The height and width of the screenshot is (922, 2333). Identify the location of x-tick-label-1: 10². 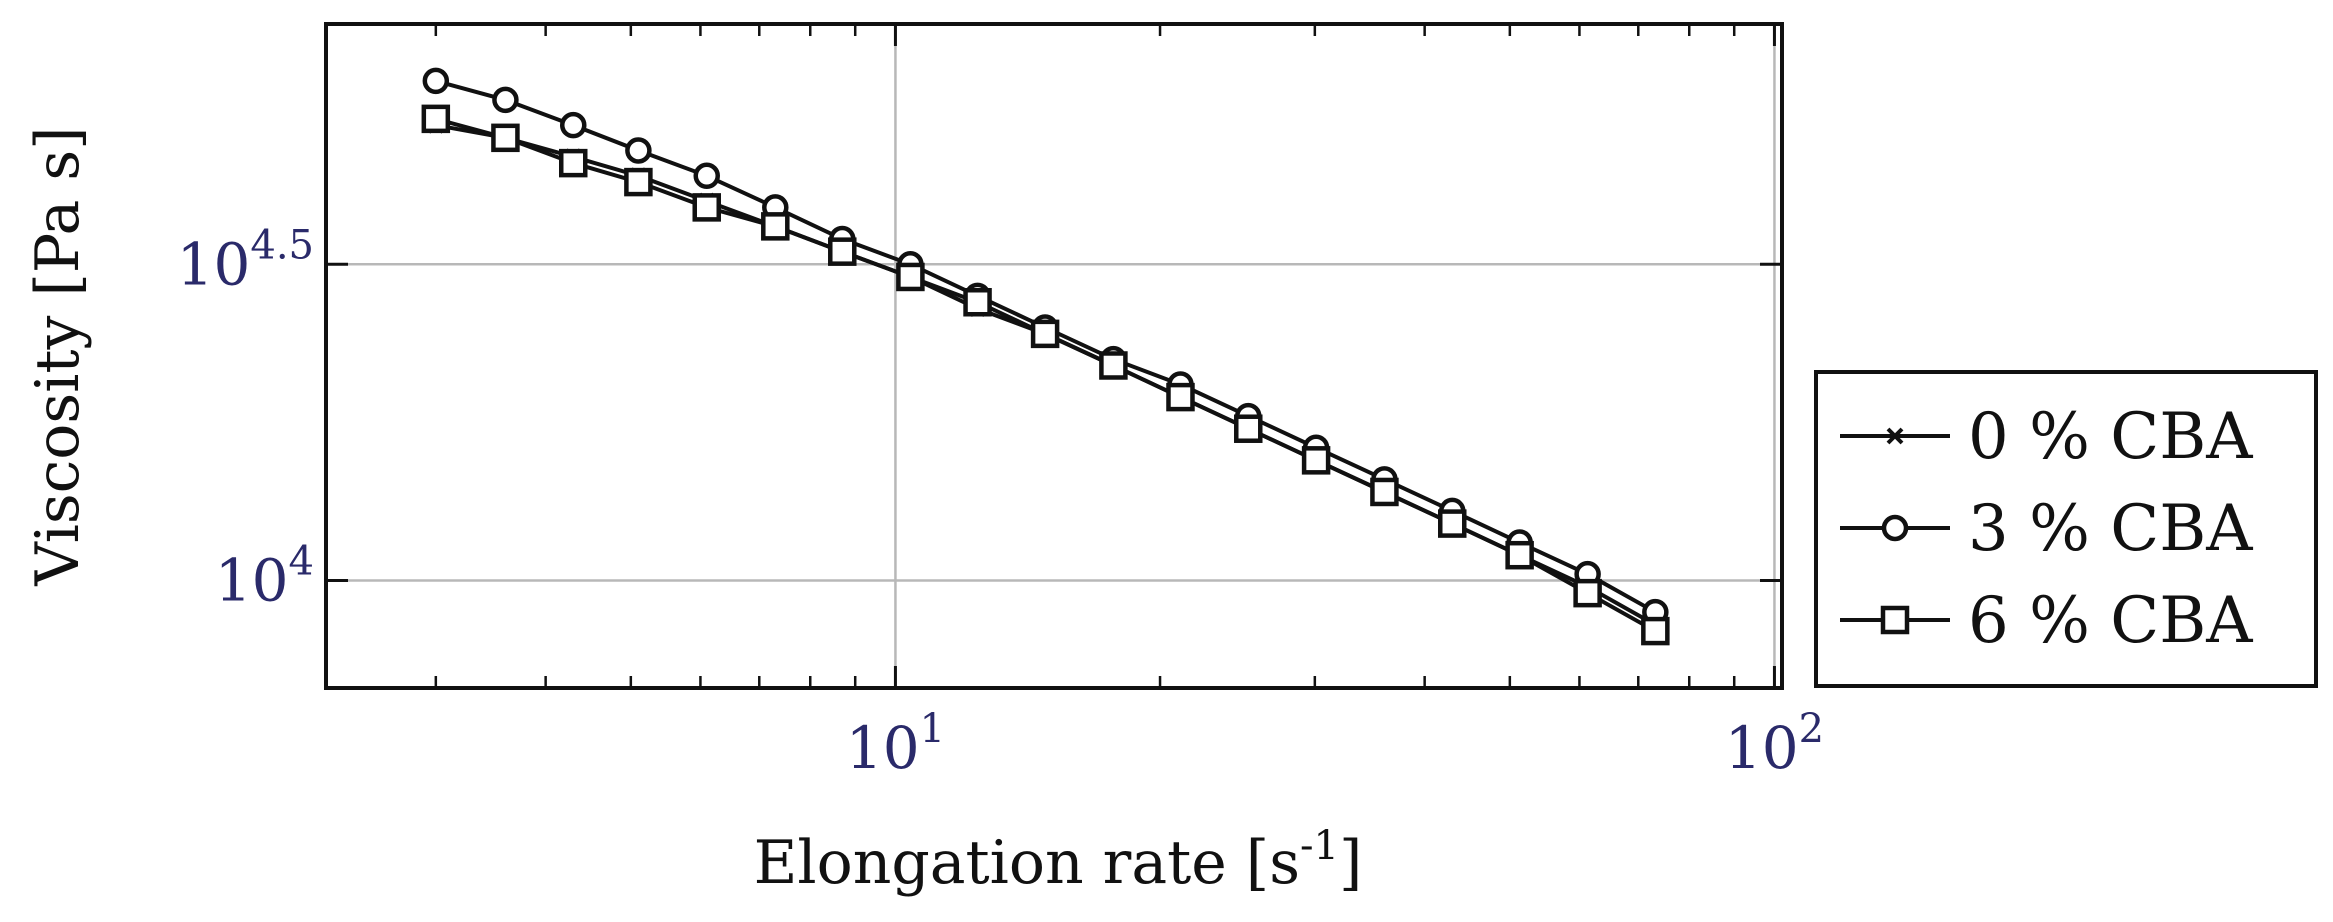
(1774, 744).